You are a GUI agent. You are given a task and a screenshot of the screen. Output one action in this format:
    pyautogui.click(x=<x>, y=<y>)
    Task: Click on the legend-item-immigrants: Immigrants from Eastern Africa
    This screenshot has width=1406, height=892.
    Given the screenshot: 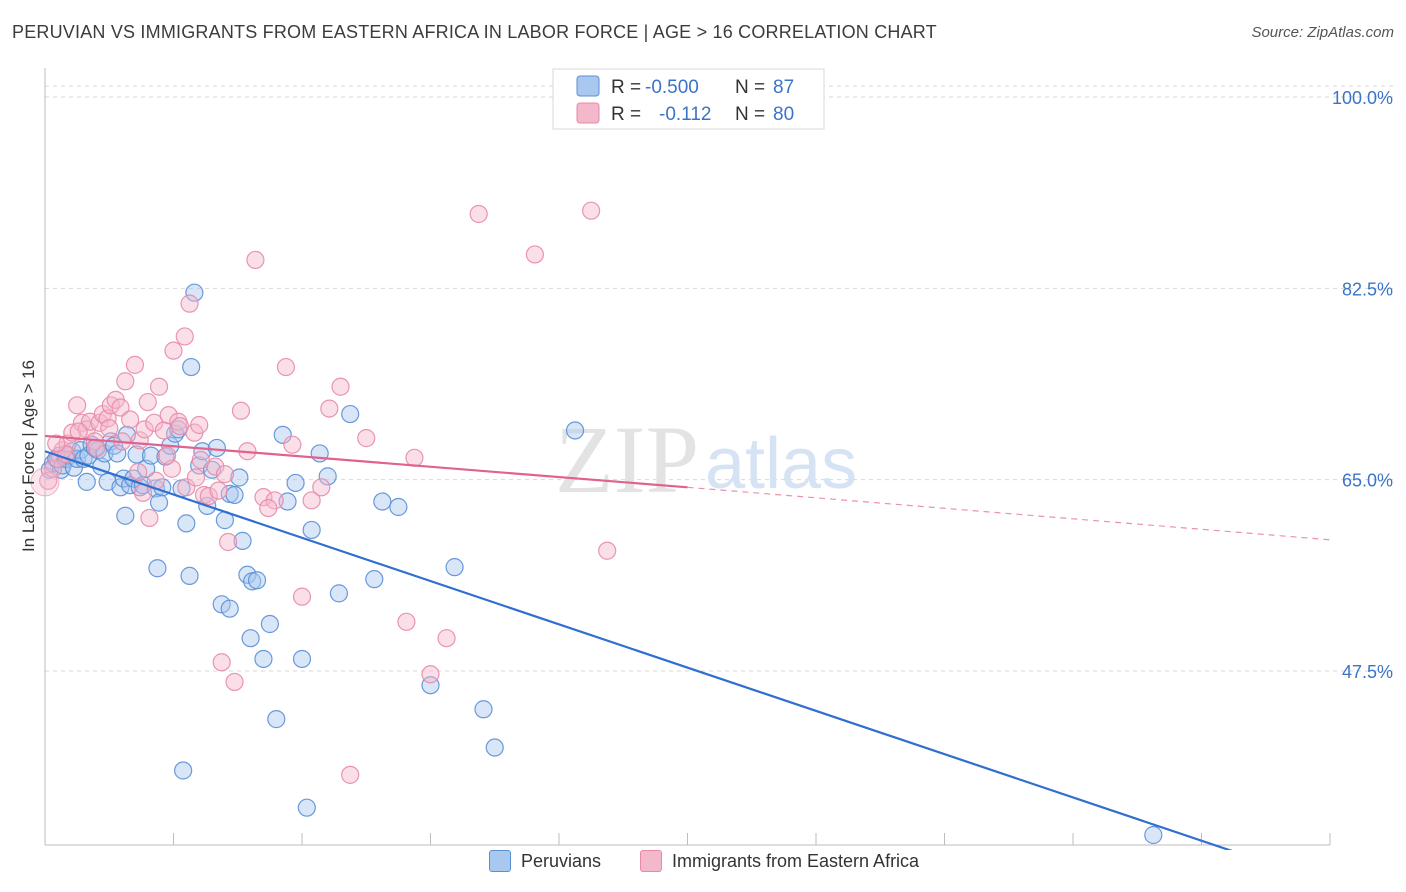 What is the action you would take?
    pyautogui.click(x=779, y=861)
    